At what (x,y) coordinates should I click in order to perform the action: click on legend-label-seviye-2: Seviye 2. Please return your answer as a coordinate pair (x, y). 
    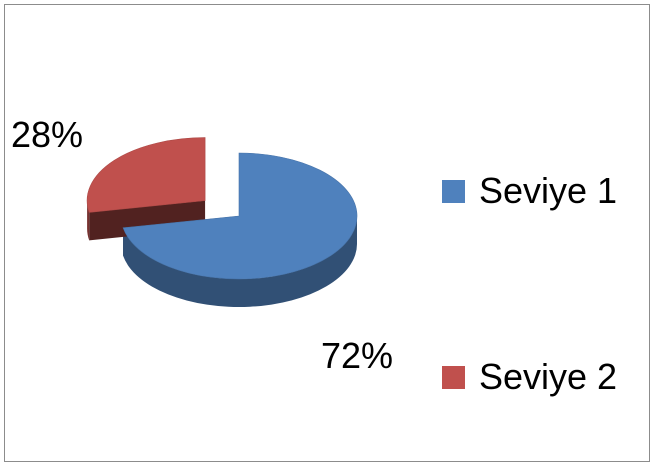
    Looking at the image, I should click on (548, 376).